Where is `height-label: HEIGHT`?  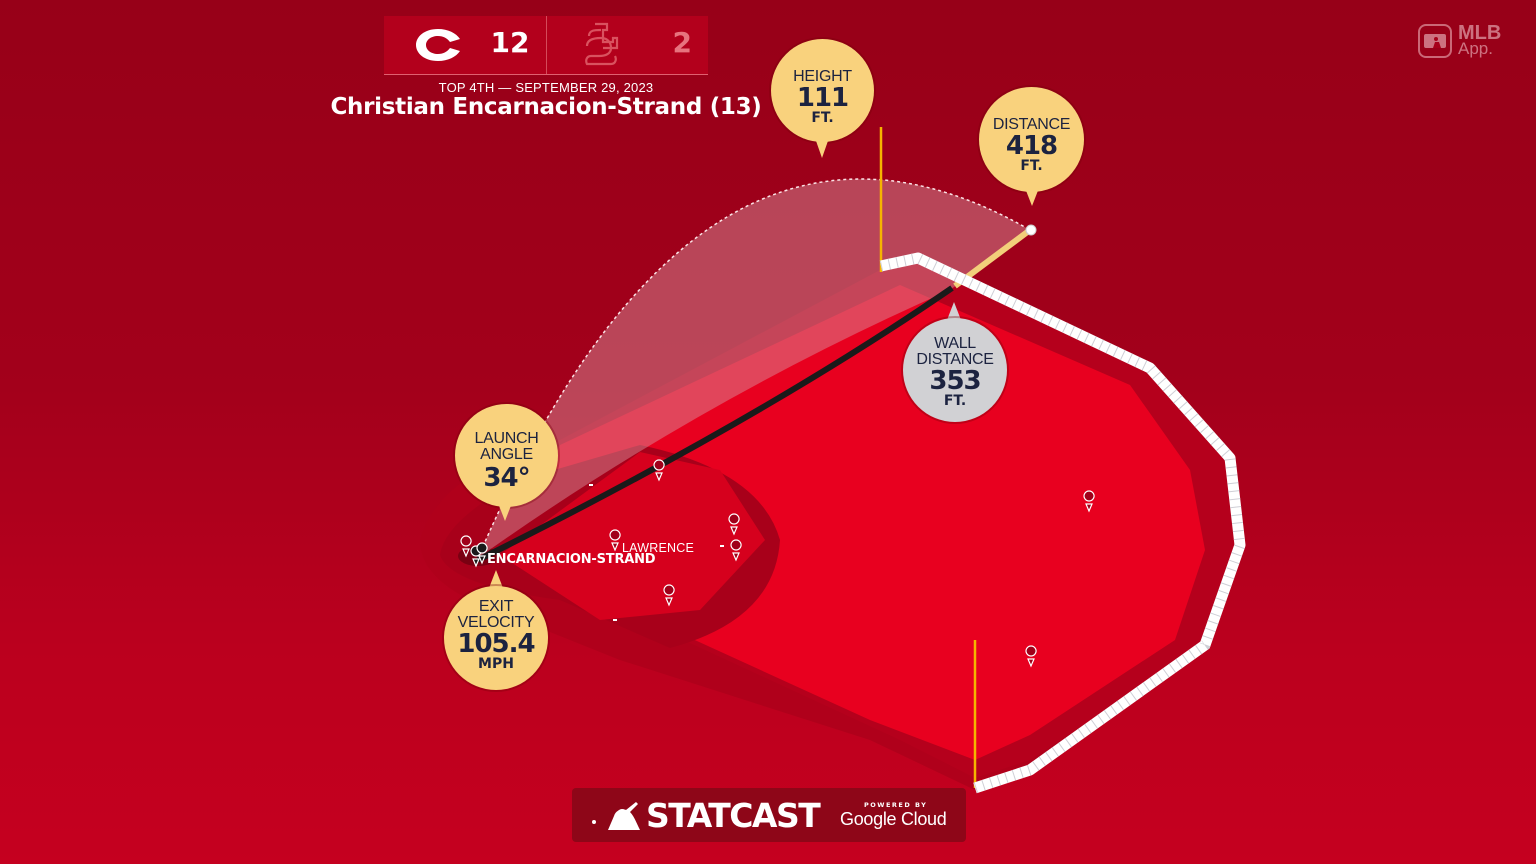 height-label: HEIGHT is located at coordinates (822, 76).